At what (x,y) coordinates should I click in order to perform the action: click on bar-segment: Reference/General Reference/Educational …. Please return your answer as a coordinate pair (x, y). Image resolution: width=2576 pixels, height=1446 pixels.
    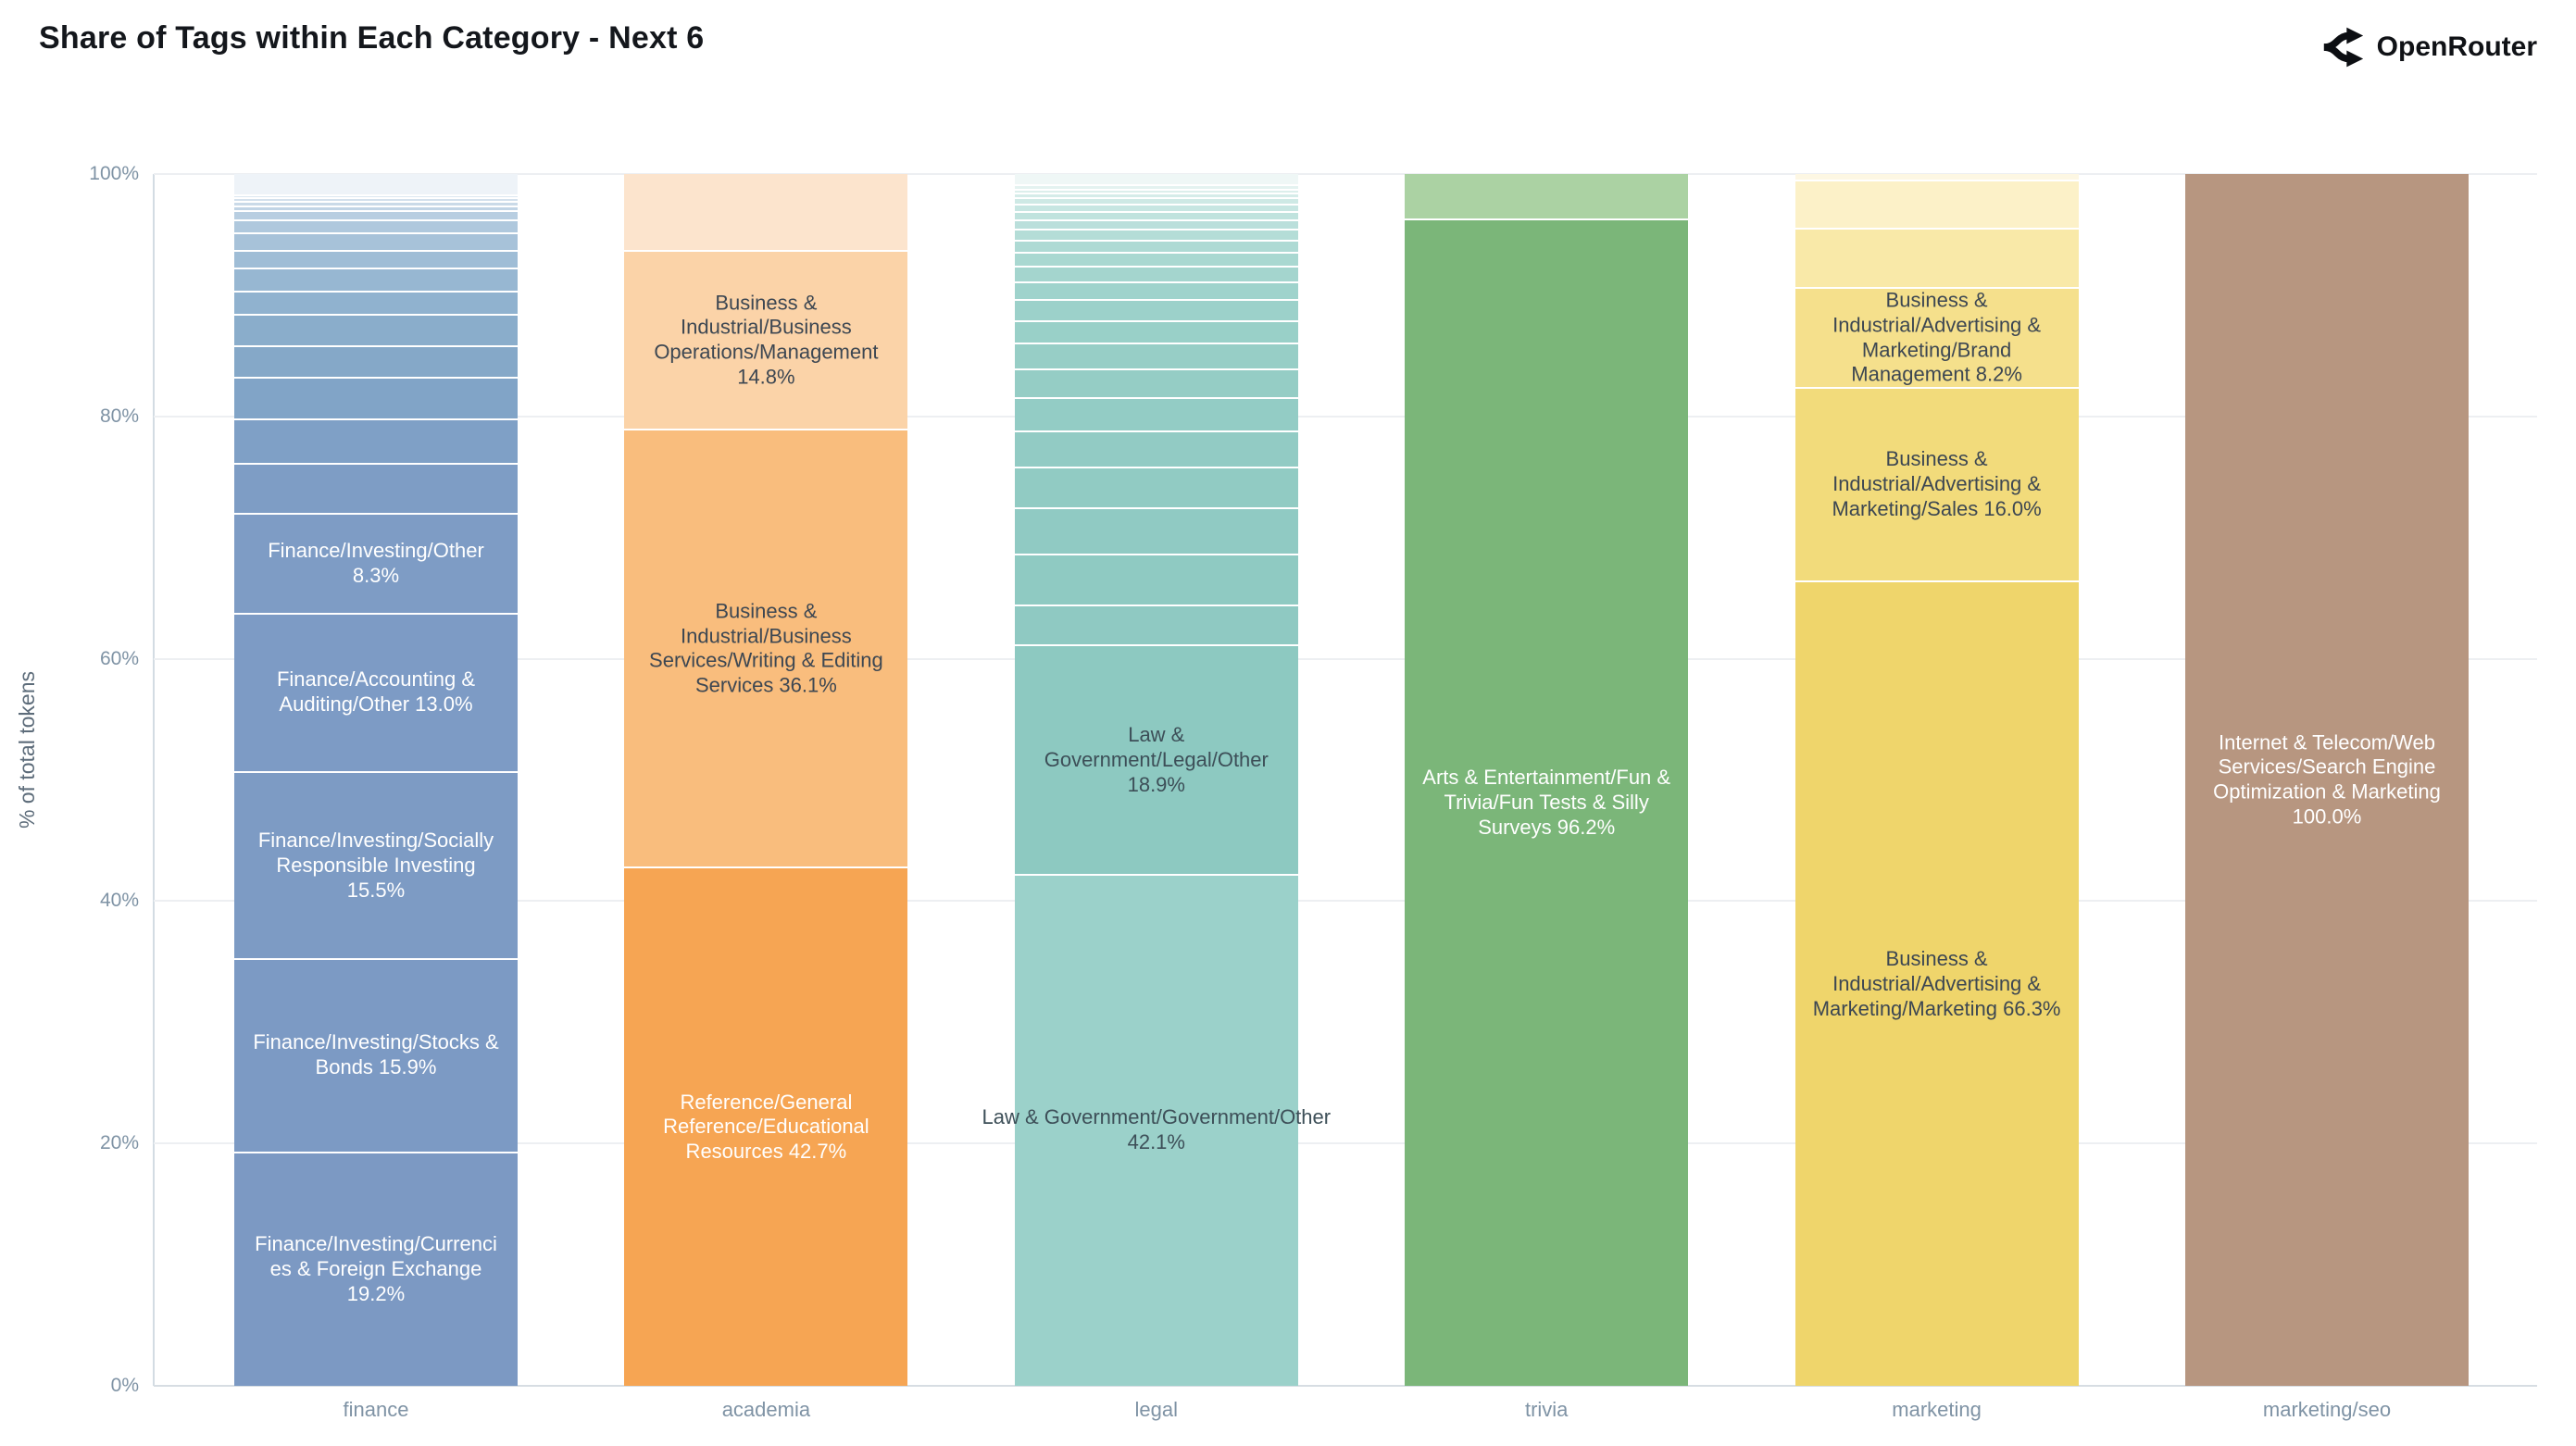
    Looking at the image, I should click on (766, 1127).